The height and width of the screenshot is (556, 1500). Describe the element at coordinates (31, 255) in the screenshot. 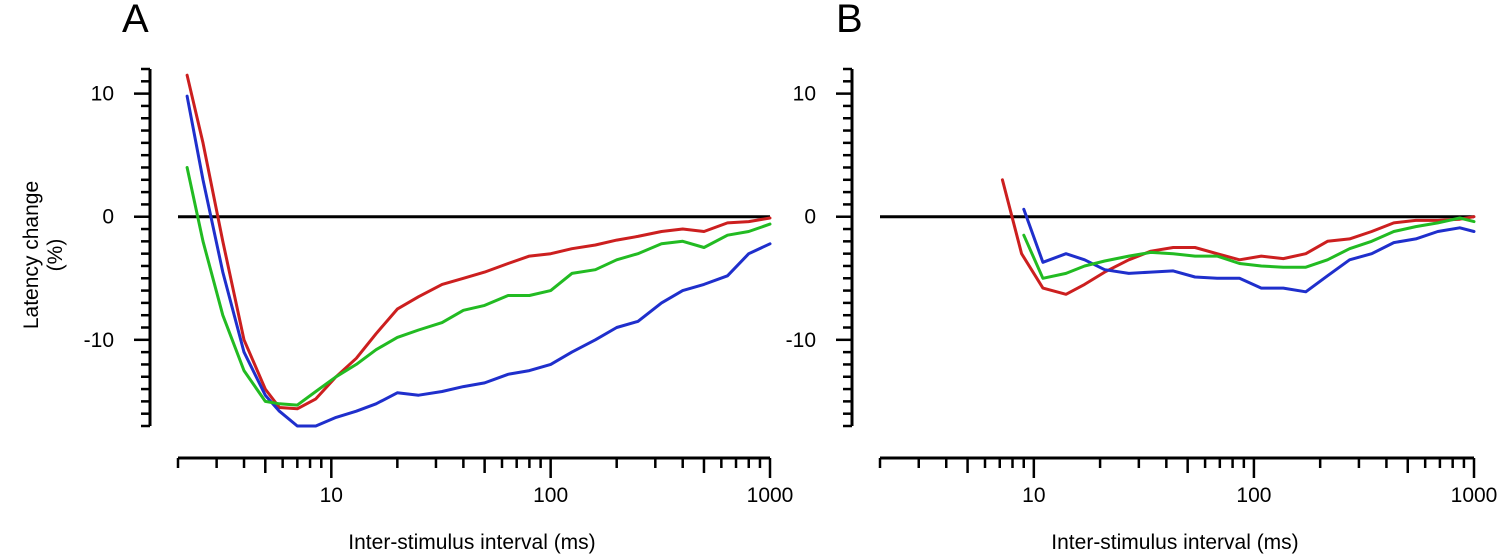

I see `y-axis-title: Latency change` at that location.